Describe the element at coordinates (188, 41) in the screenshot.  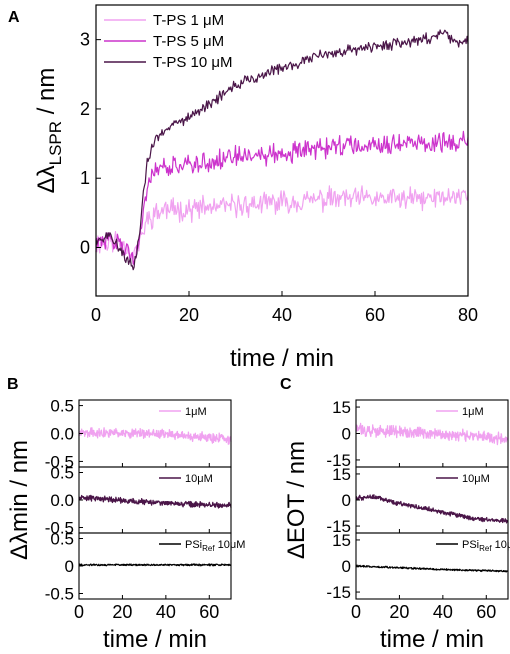
I see `legend-label-2: T-PS 5 μM` at that location.